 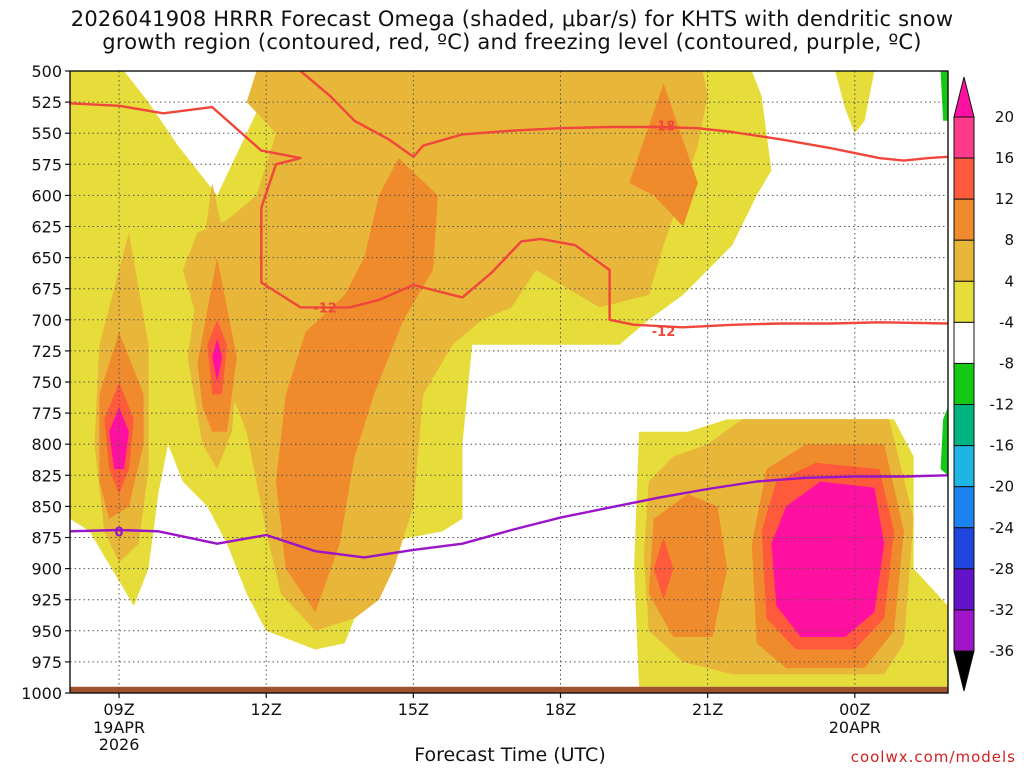 What do you see at coordinates (964, 507) in the screenshot?
I see `colorbar-segment--20` at bounding box center [964, 507].